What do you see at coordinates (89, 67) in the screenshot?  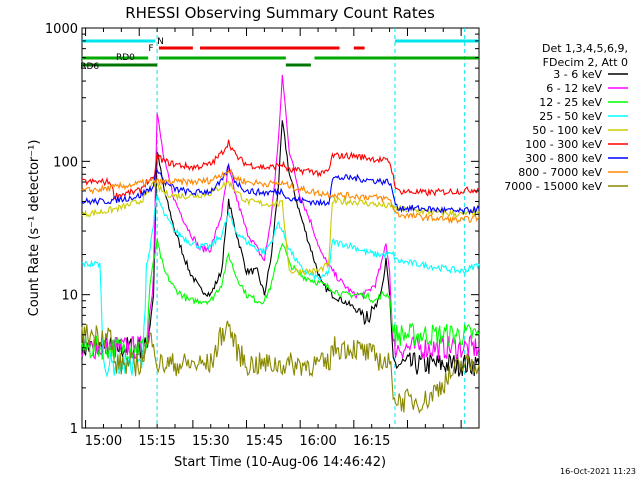 I see `flag-label-3: RD6` at bounding box center [89, 67].